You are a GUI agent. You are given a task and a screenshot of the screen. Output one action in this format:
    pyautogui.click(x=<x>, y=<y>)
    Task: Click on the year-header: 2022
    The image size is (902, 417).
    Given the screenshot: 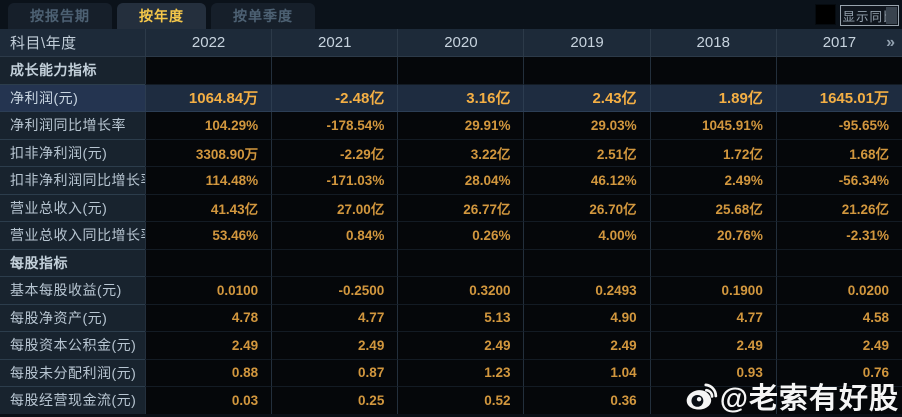 What is the action you would take?
    pyautogui.click(x=208, y=43)
    